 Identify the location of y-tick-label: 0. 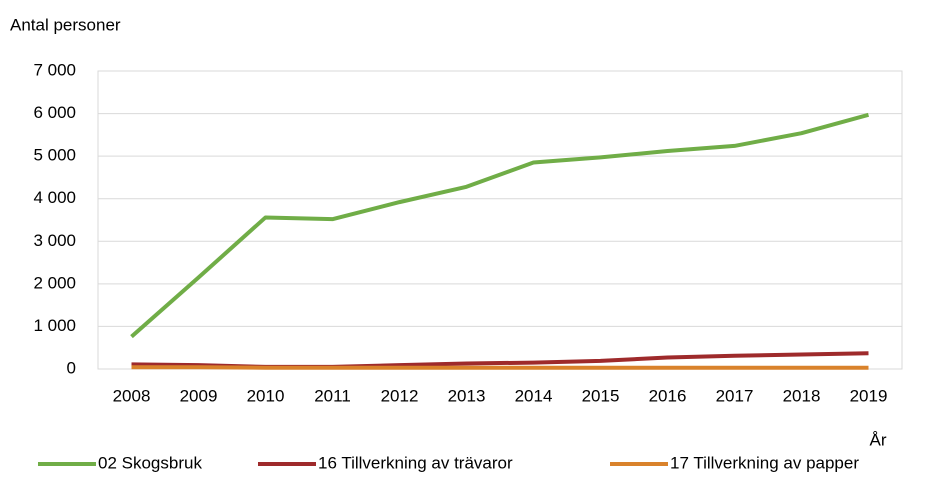
(71, 367).